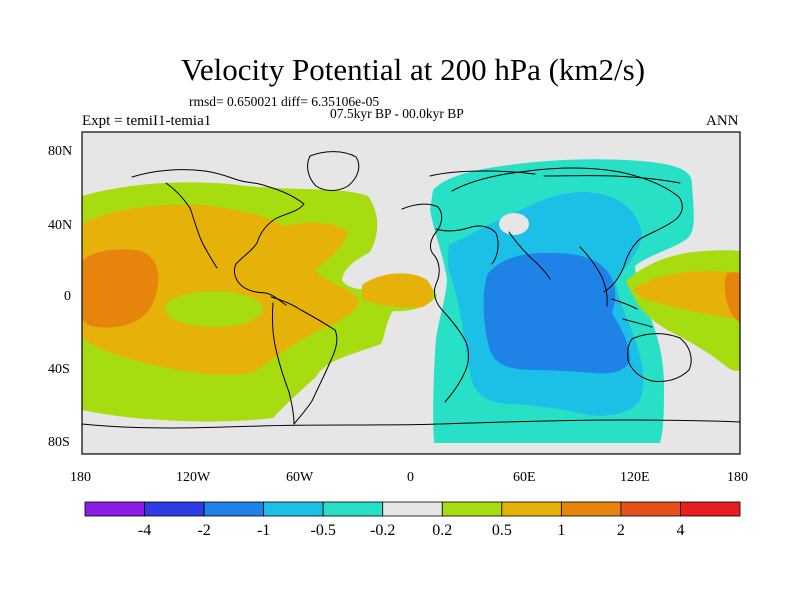  Describe the element at coordinates (524, 477) in the screenshot. I see `x-tick-label: 60E` at that location.